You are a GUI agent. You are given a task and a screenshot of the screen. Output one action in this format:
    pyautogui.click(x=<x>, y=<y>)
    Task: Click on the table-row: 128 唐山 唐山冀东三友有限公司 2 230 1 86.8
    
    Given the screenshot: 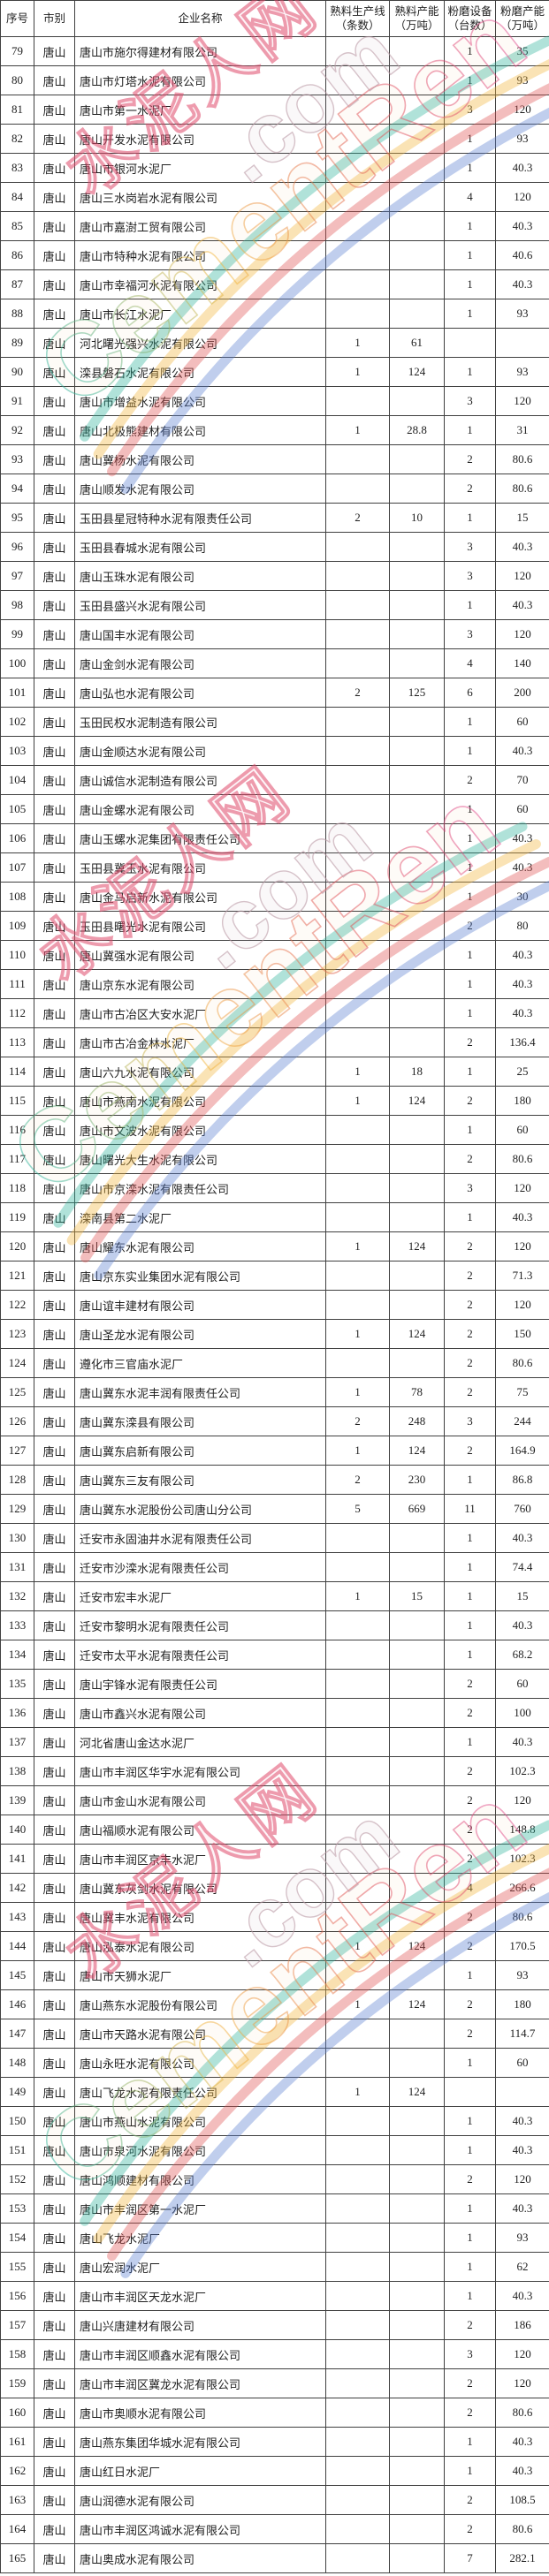 What is the action you would take?
    pyautogui.click(x=274, y=1480)
    